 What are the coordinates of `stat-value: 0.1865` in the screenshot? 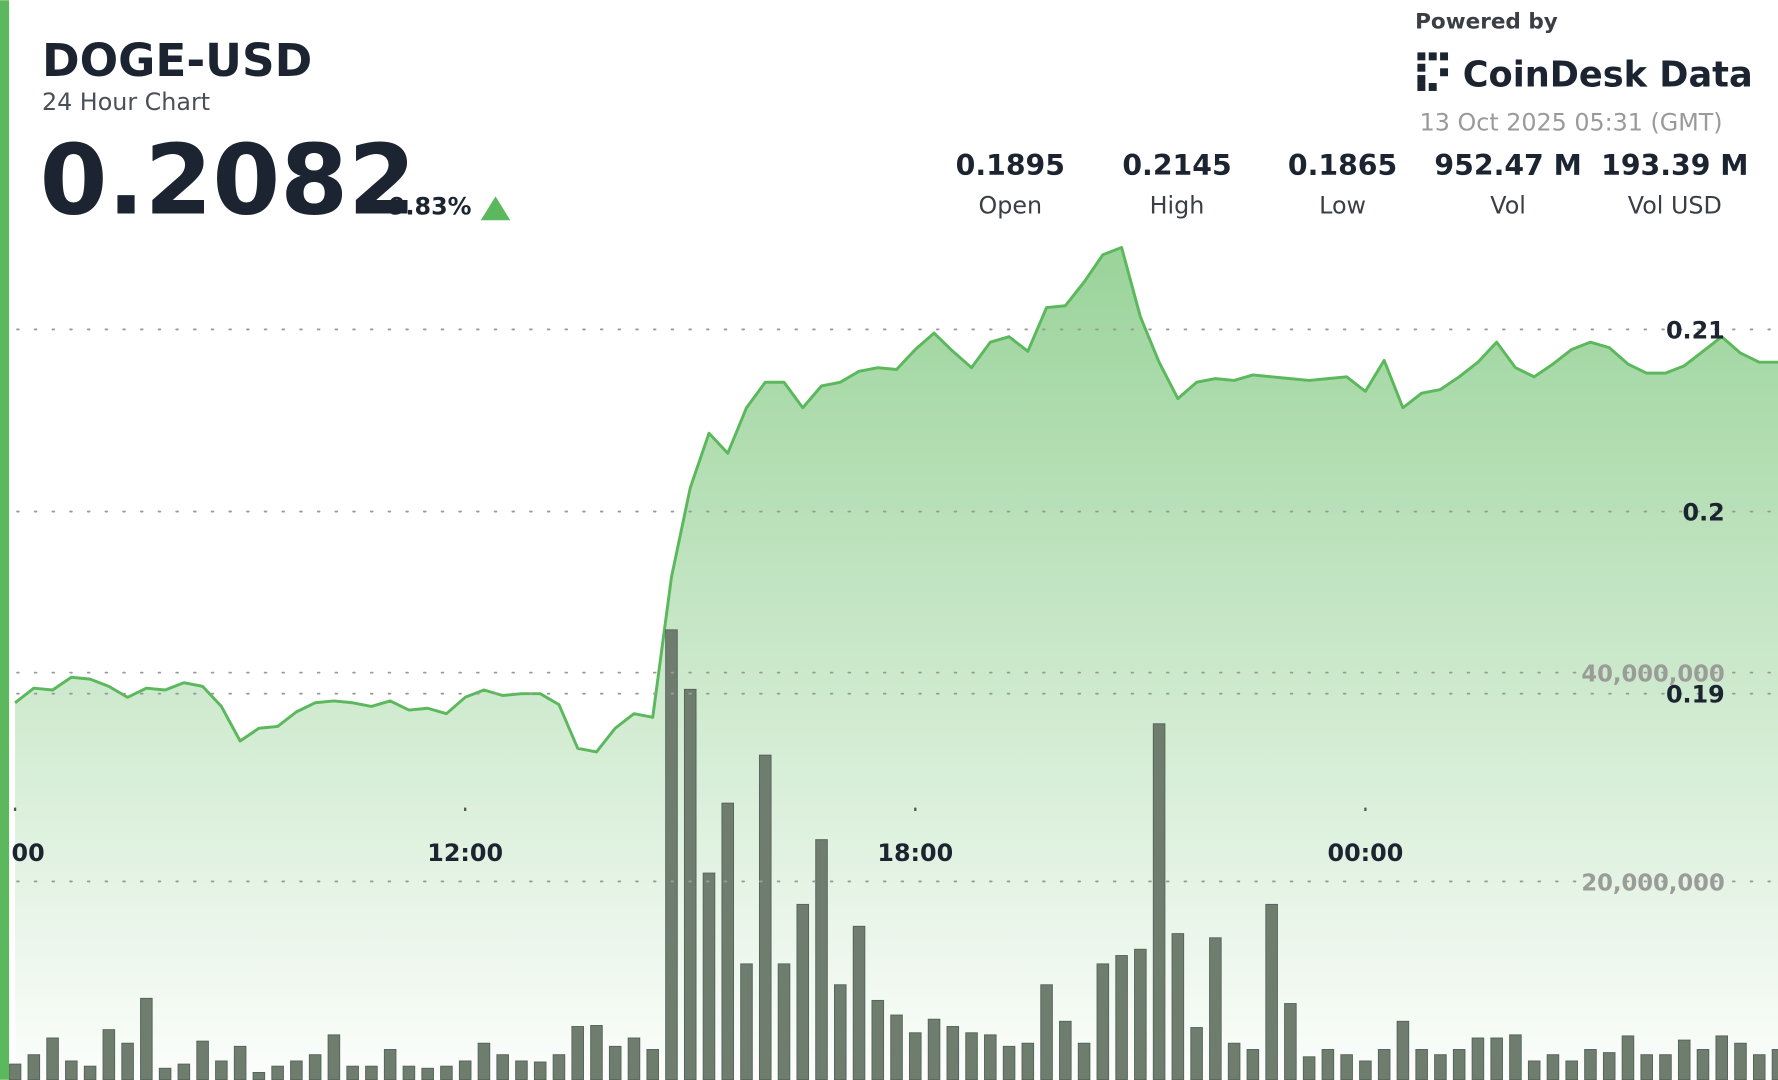 It's located at (1342, 165).